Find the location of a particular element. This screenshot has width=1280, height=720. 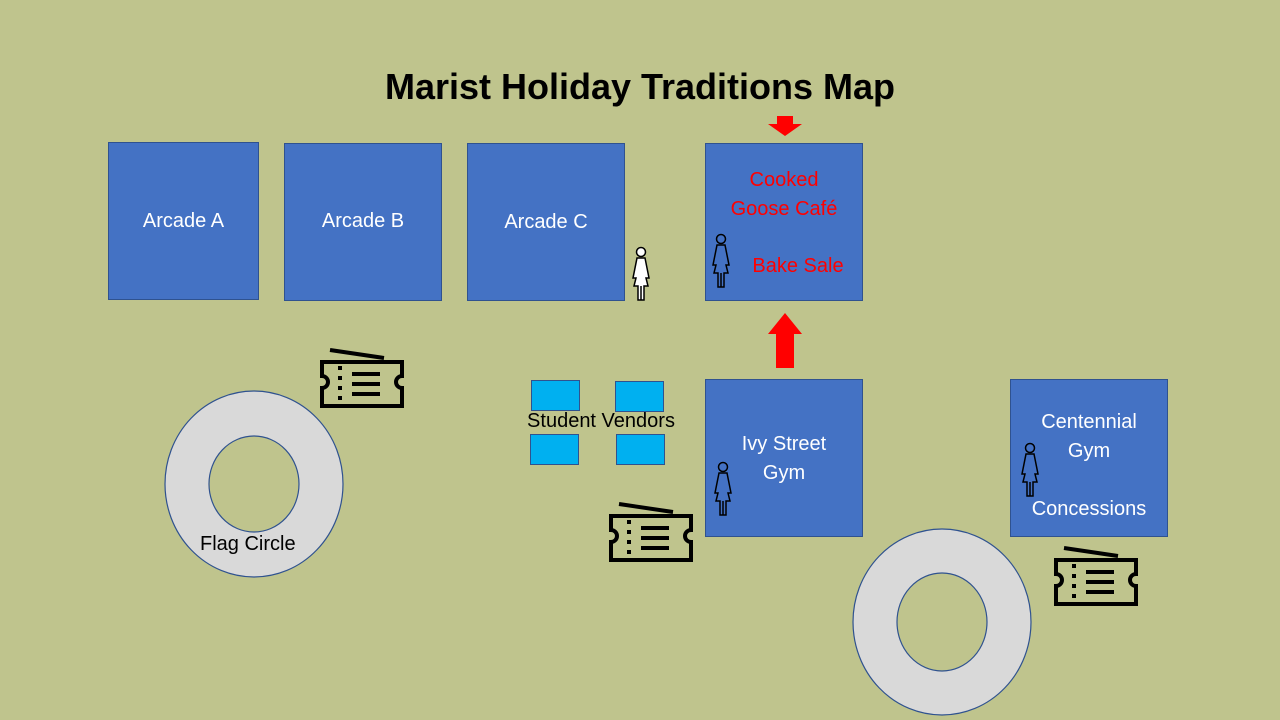

map-title: Marist Holiday Traditions Map is located at coordinates (640, 86).